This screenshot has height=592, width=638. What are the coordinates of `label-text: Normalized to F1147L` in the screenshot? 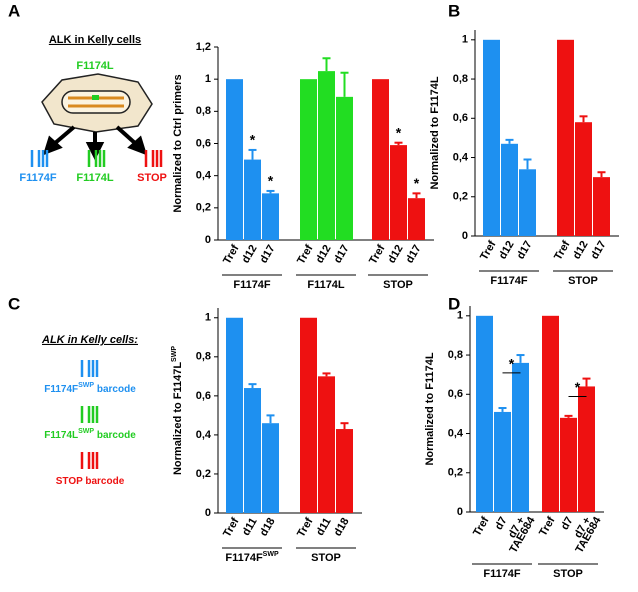 It's located at (178, 418).